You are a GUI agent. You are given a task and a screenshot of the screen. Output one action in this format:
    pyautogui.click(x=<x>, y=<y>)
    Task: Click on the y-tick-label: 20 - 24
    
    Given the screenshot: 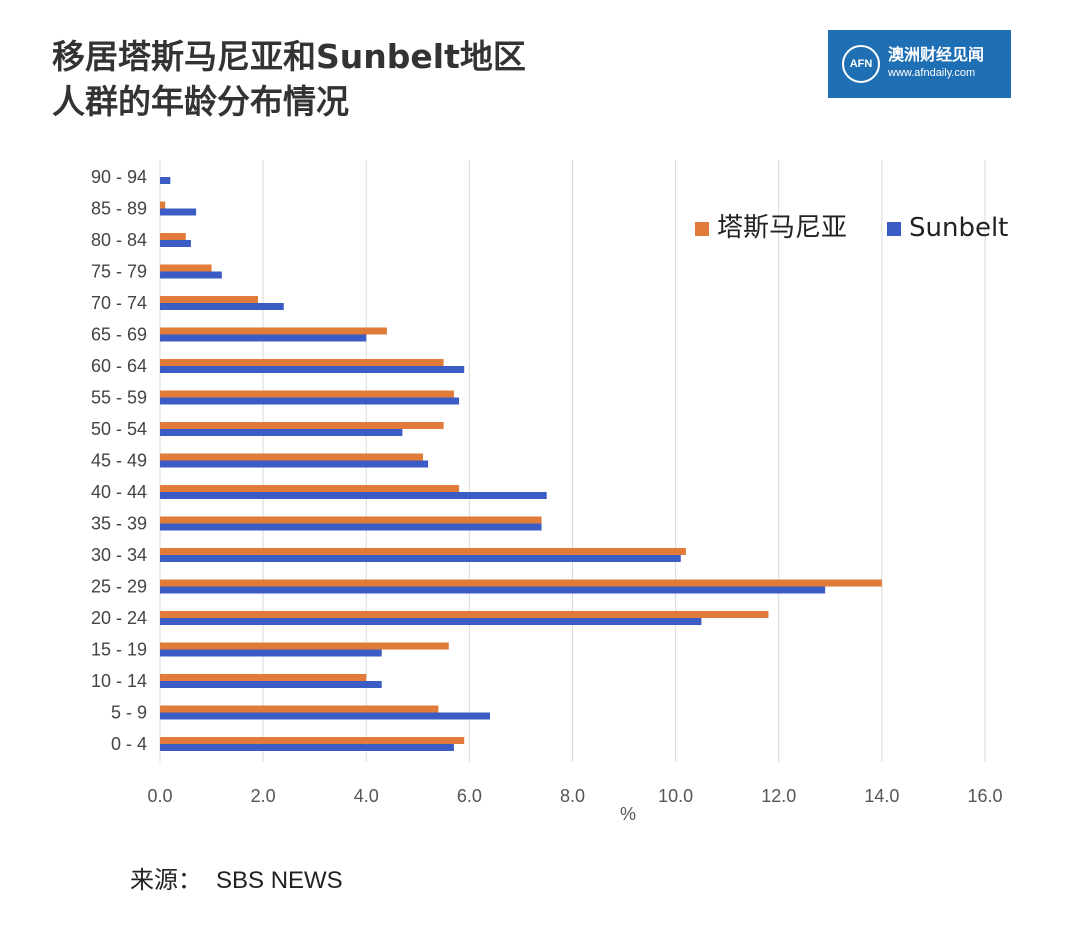 What is the action you would take?
    pyautogui.click(x=119, y=618)
    